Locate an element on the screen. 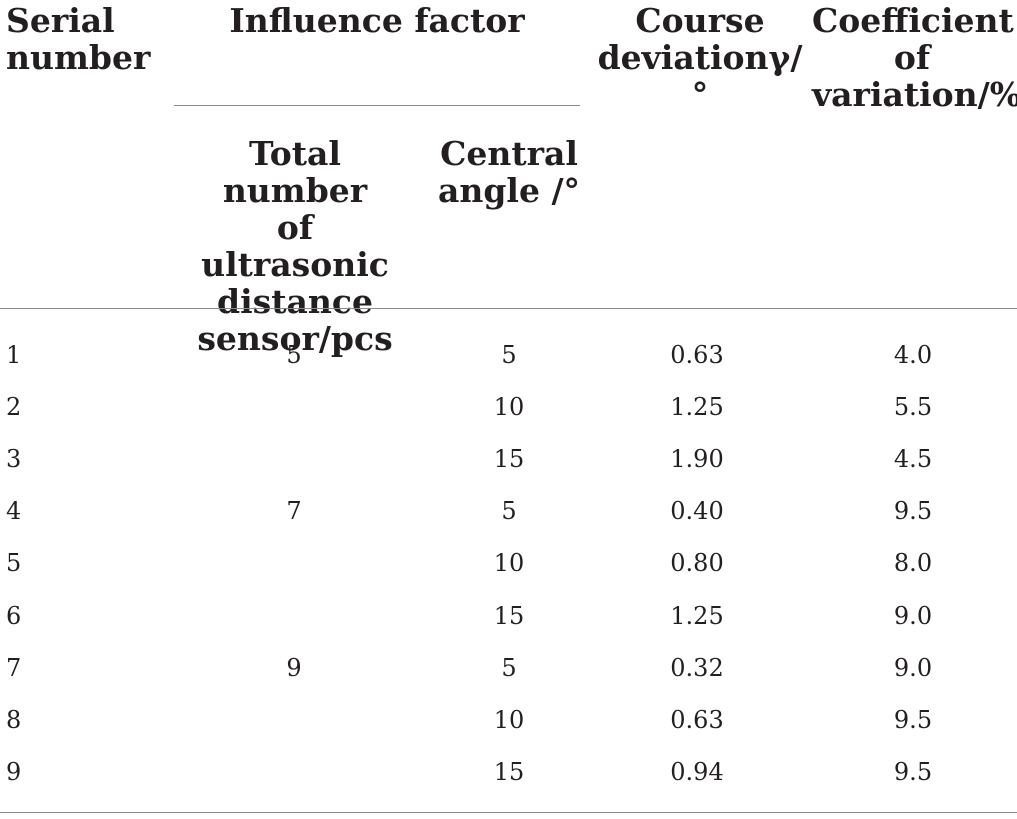 This screenshot has height=819, width=1017. cell-serial-number: 9 is located at coordinates (14, 772).